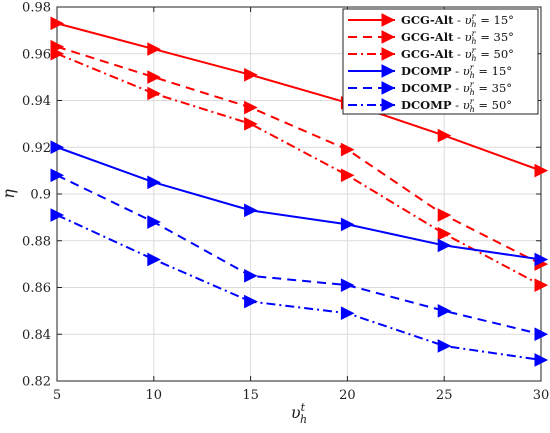 Image resolution: width=550 pixels, height=433 pixels. Describe the element at coordinates (36, 101) in the screenshot. I see `y-tick-label: 0.94` at that location.